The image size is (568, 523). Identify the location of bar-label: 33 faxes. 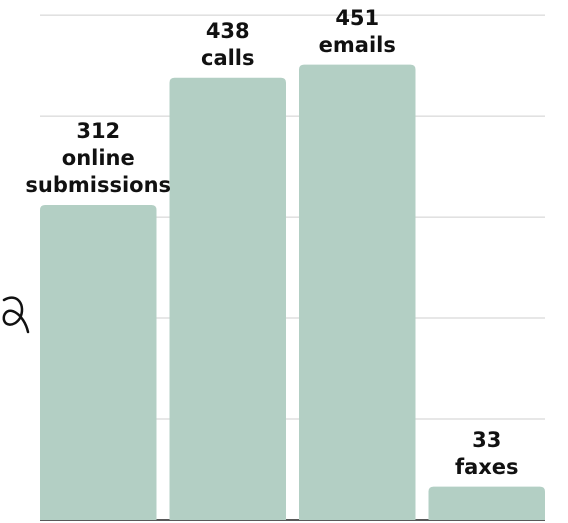
(486, 454).